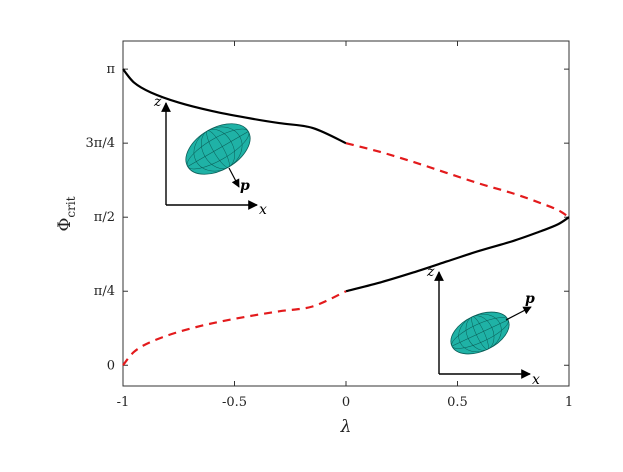 The image size is (623, 472). What do you see at coordinates (104, 291) in the screenshot?
I see `y-tick-label: π/4` at bounding box center [104, 291].